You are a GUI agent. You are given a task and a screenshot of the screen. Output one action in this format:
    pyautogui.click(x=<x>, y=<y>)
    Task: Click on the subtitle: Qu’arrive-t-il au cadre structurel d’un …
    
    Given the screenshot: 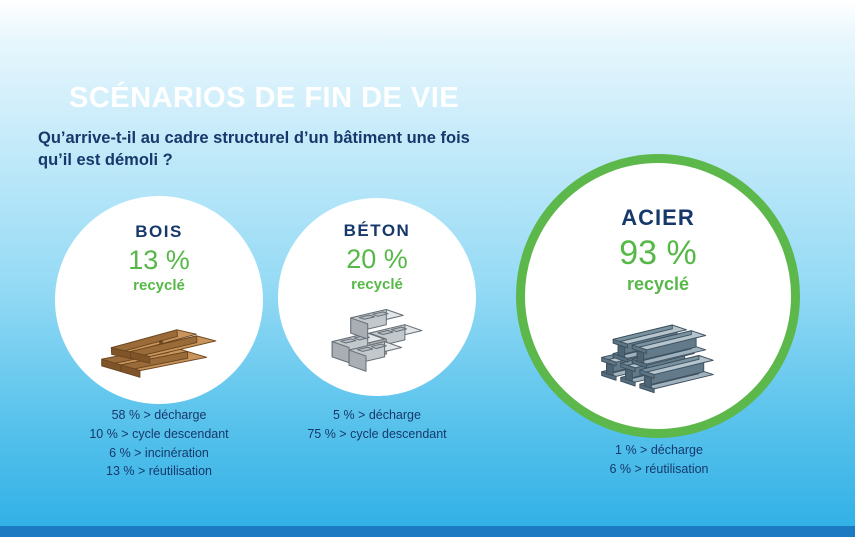 What is the action you would take?
    pyautogui.click(x=254, y=149)
    